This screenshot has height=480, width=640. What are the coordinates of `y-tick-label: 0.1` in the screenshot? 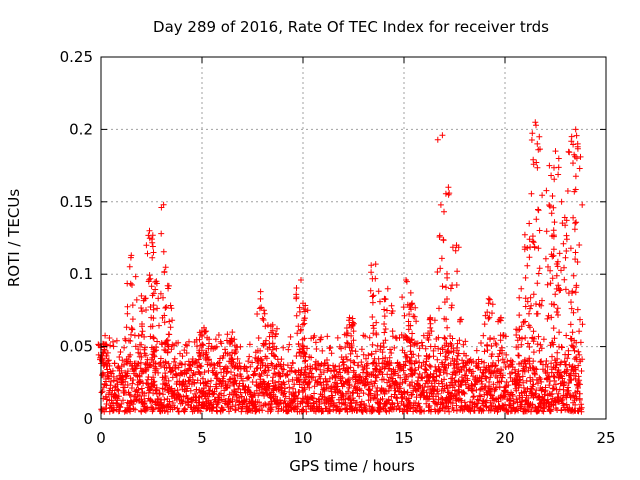 It's located at (81, 274).